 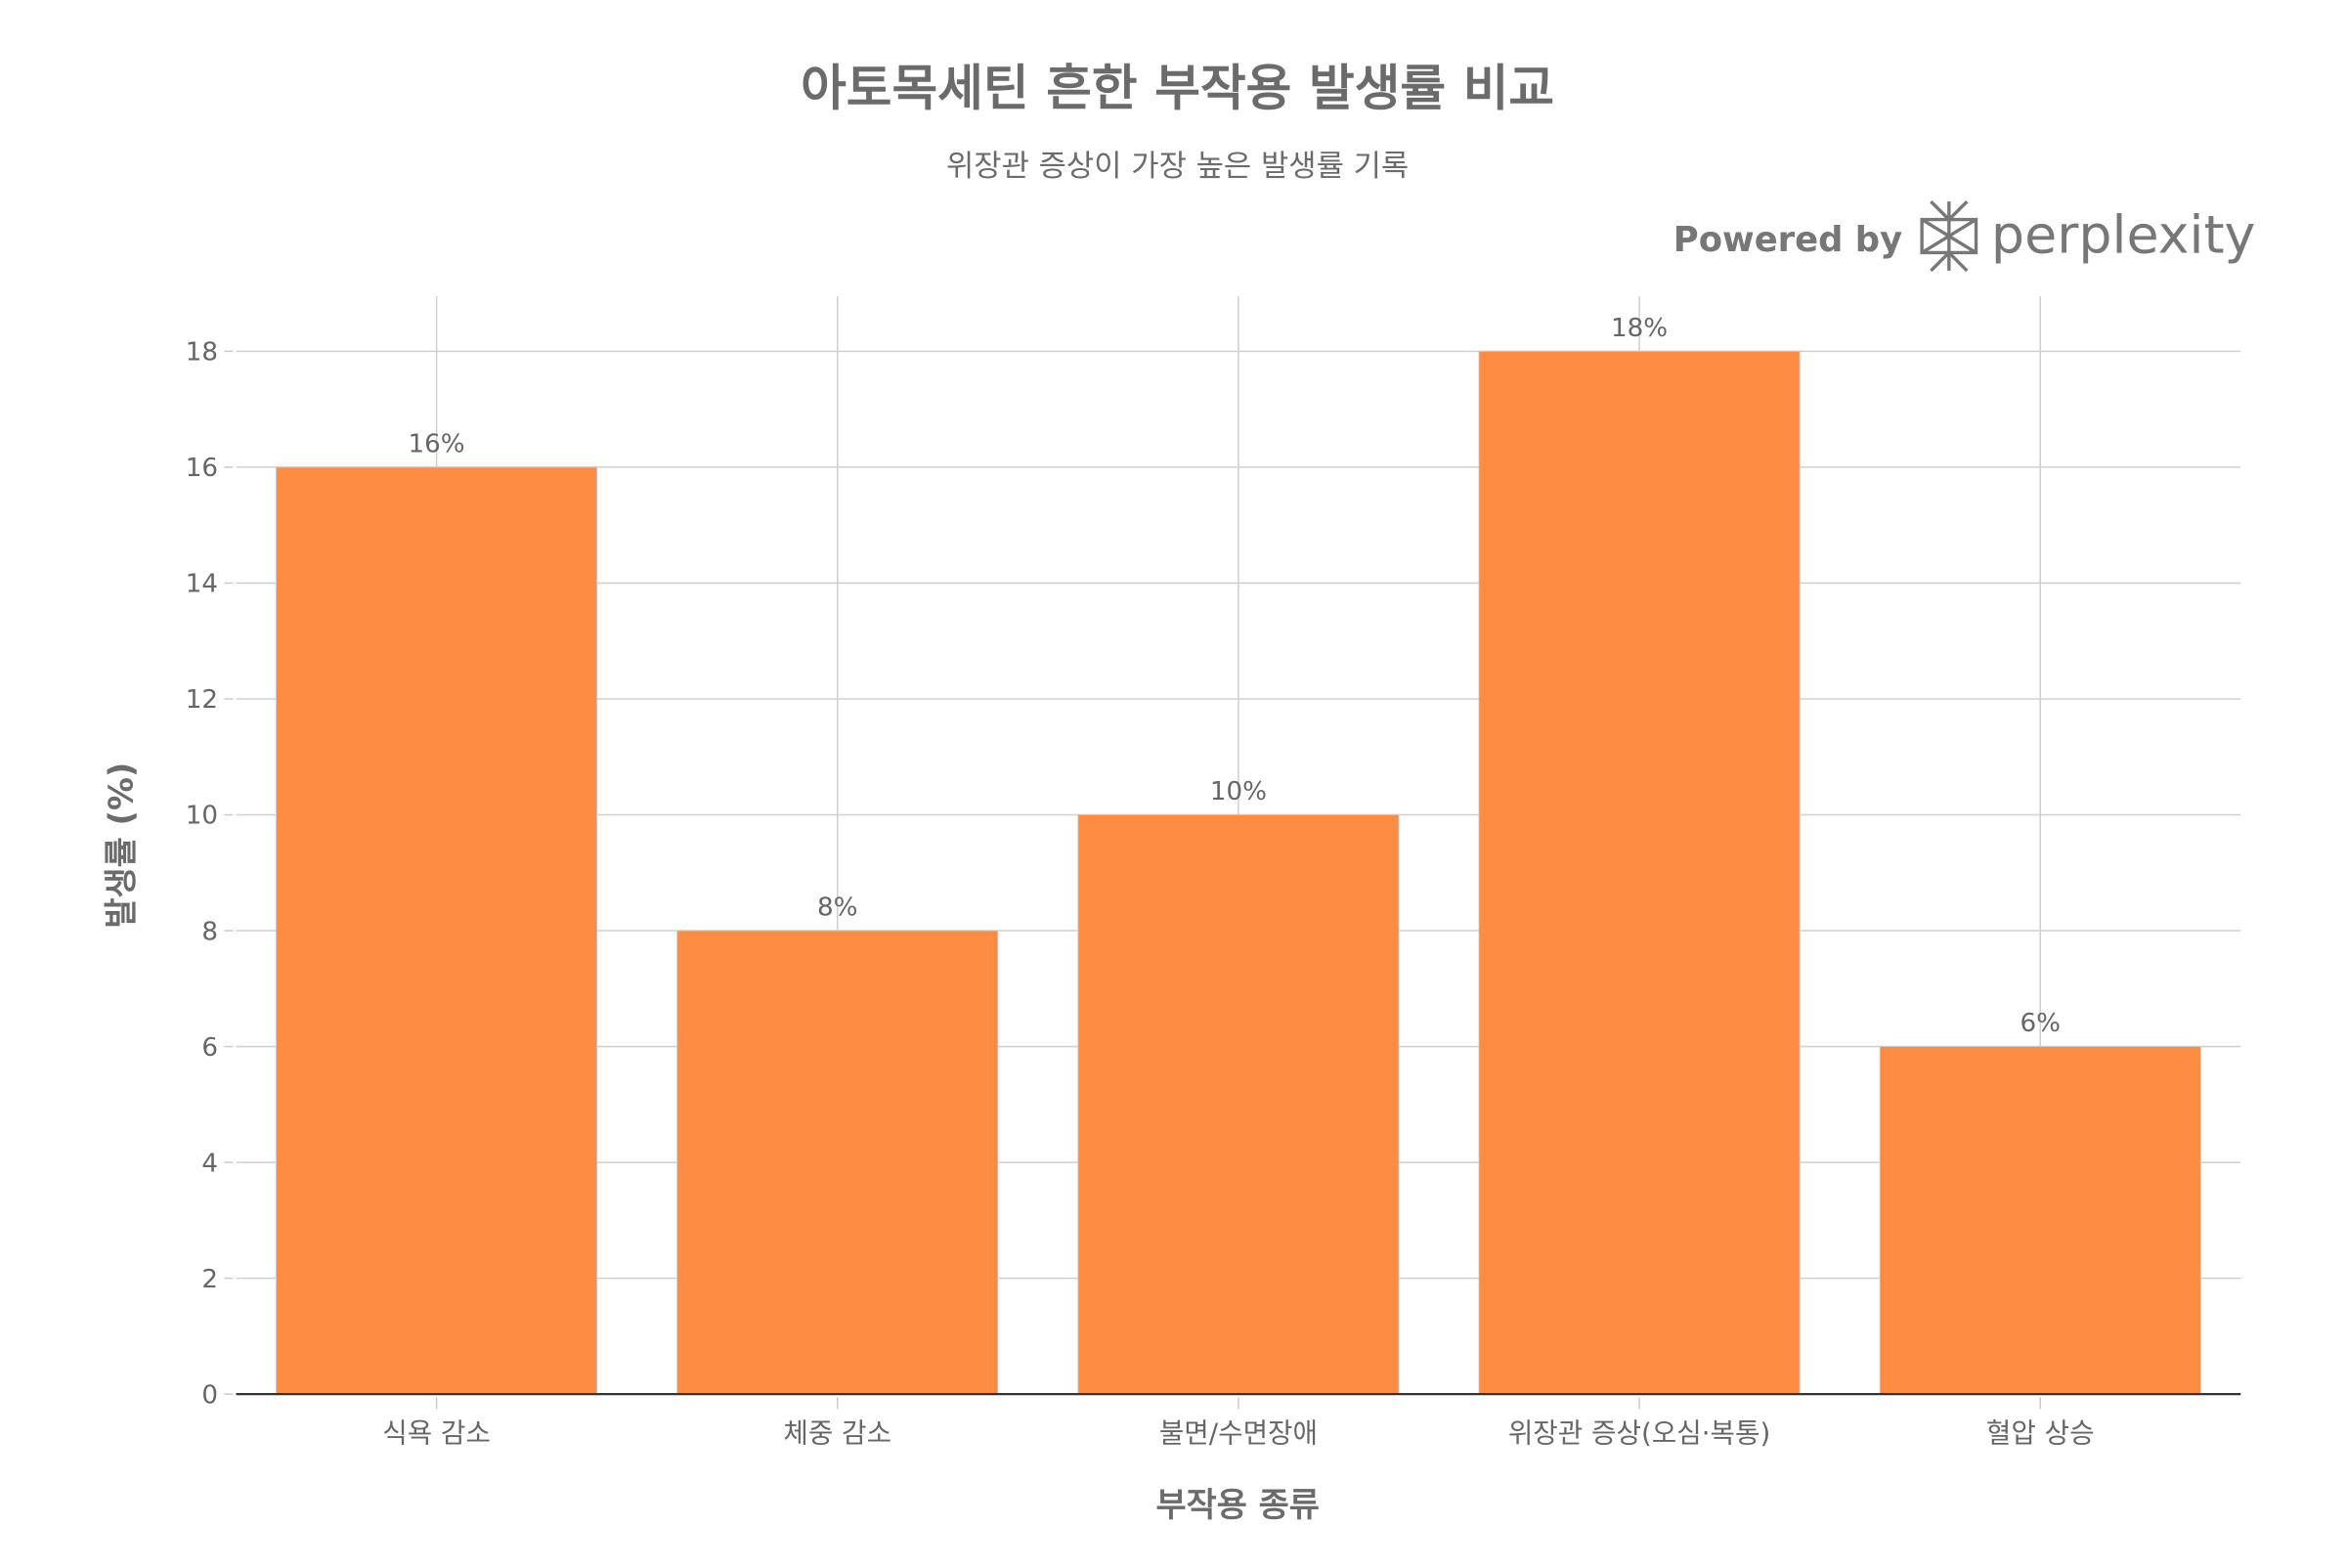 I want to click on chart-title: 아토목세틴 흔한 부작용 발생률 비교, so click(x=1178, y=88).